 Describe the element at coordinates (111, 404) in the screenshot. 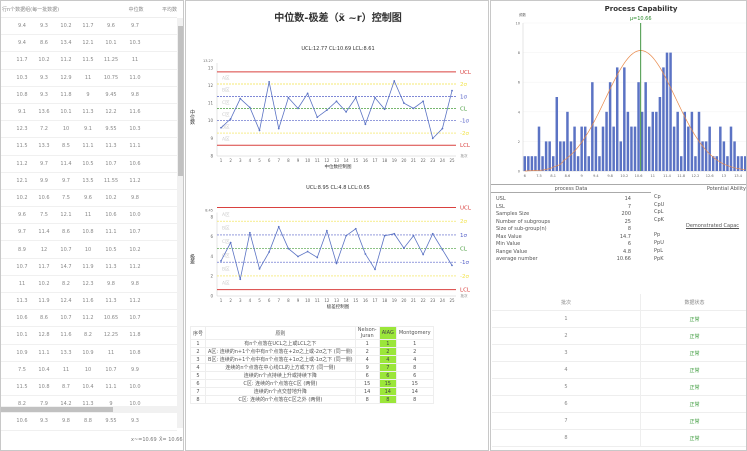

I see `median-cell: 9` at that location.